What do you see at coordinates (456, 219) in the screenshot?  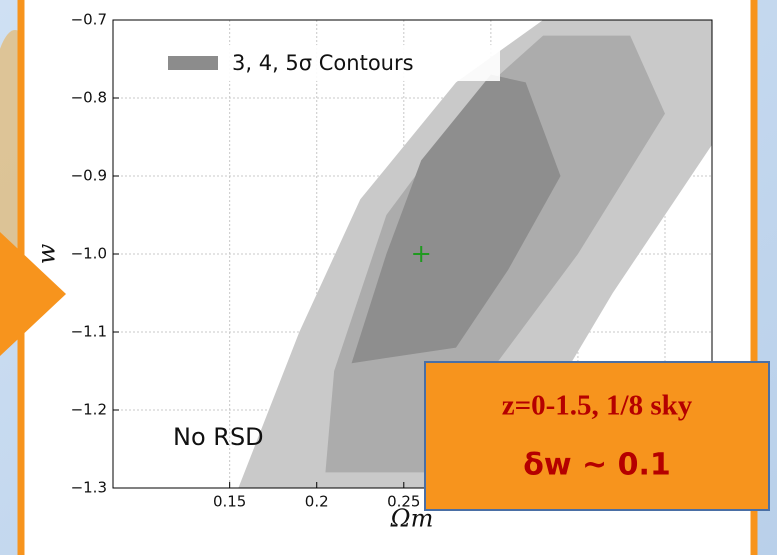 I see `contour-region` at bounding box center [456, 219].